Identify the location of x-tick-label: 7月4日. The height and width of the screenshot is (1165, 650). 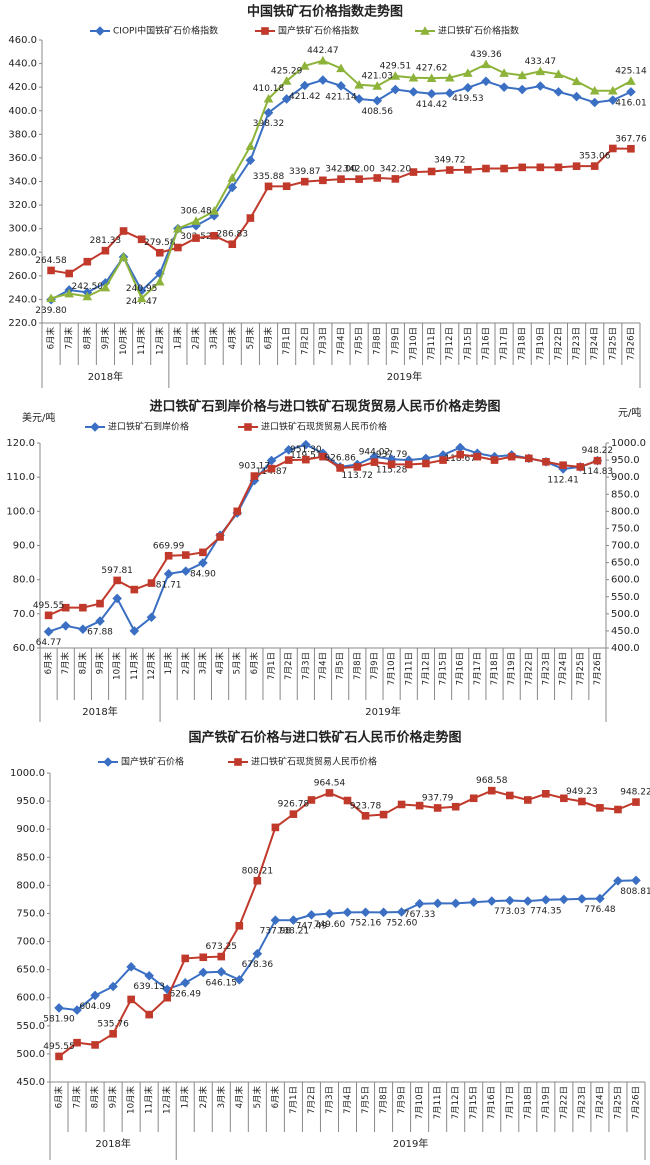
(348, 1100).